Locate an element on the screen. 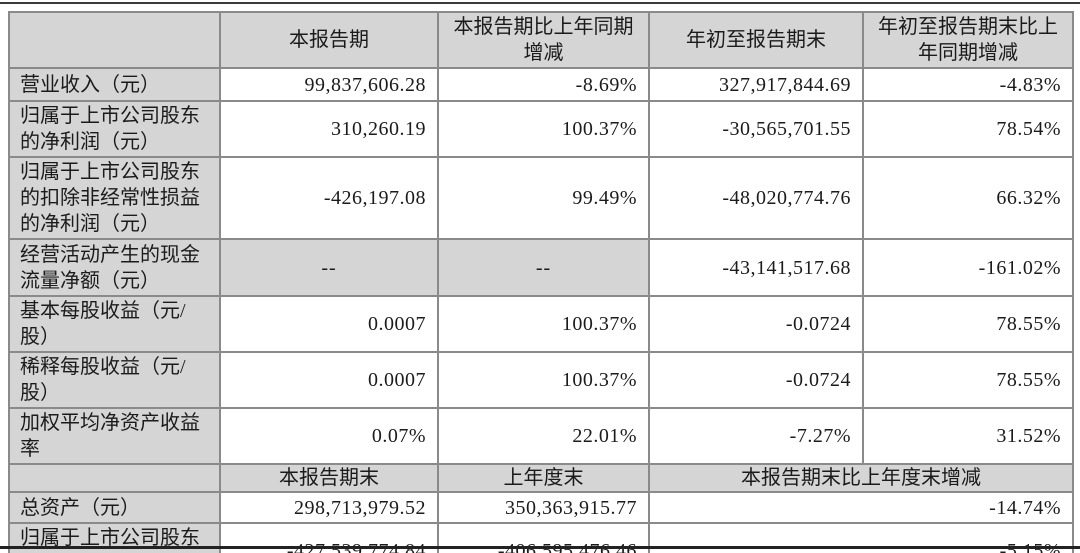 This screenshot has height=553, width=1080. table-header-row: 本报告期 本报告期比上年同期增减 年初至报告期末 年初至报告期末比上年同期增减 is located at coordinates (541, 40).